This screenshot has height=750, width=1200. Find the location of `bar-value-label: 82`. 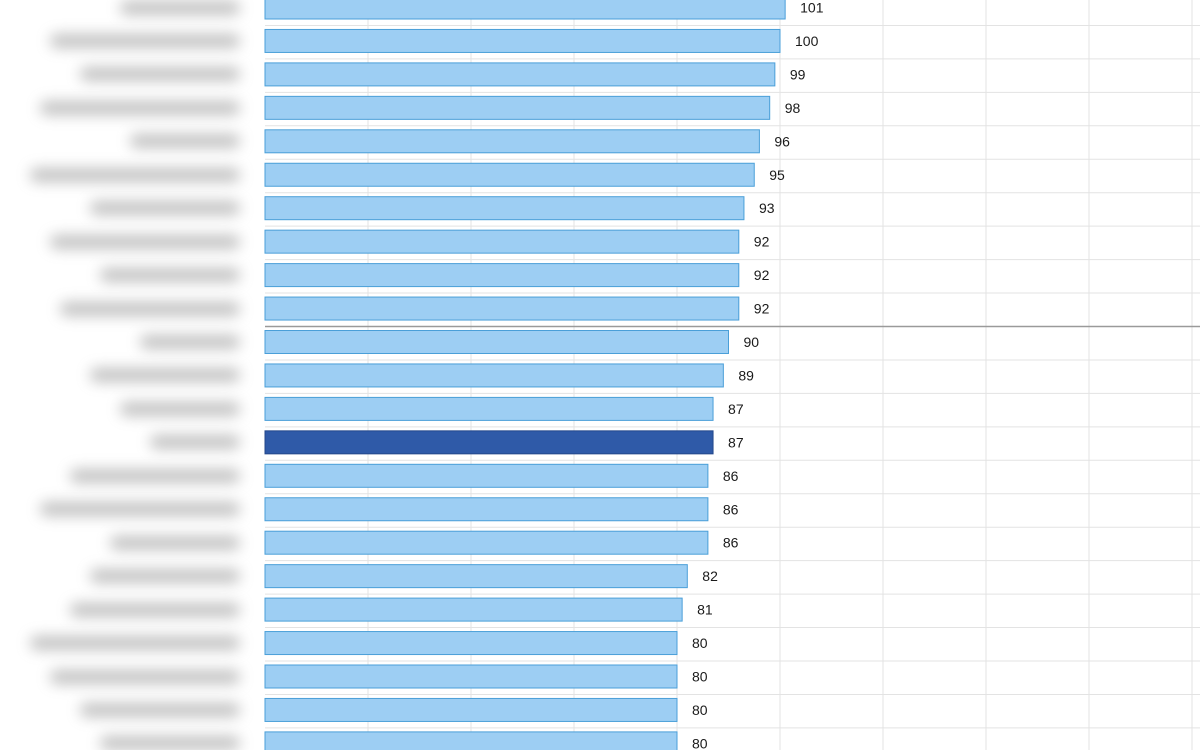

bar-value-label: 82 is located at coordinates (710, 576).